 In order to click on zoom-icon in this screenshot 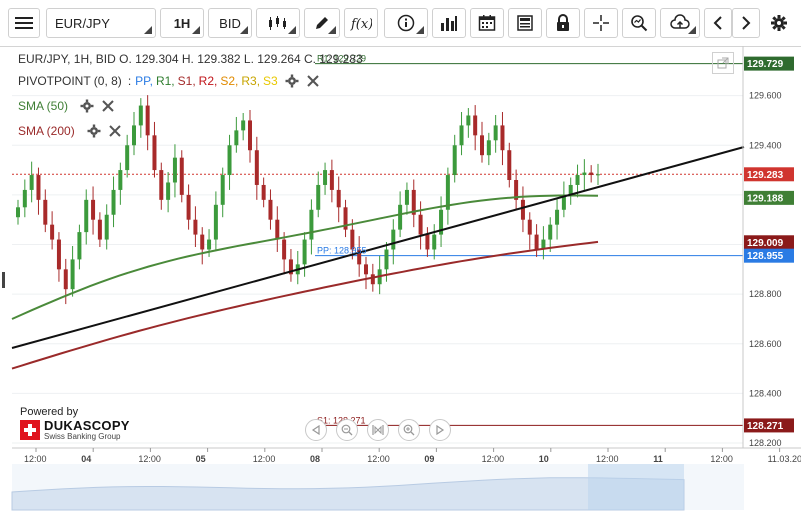, I will do `click(639, 23)`.